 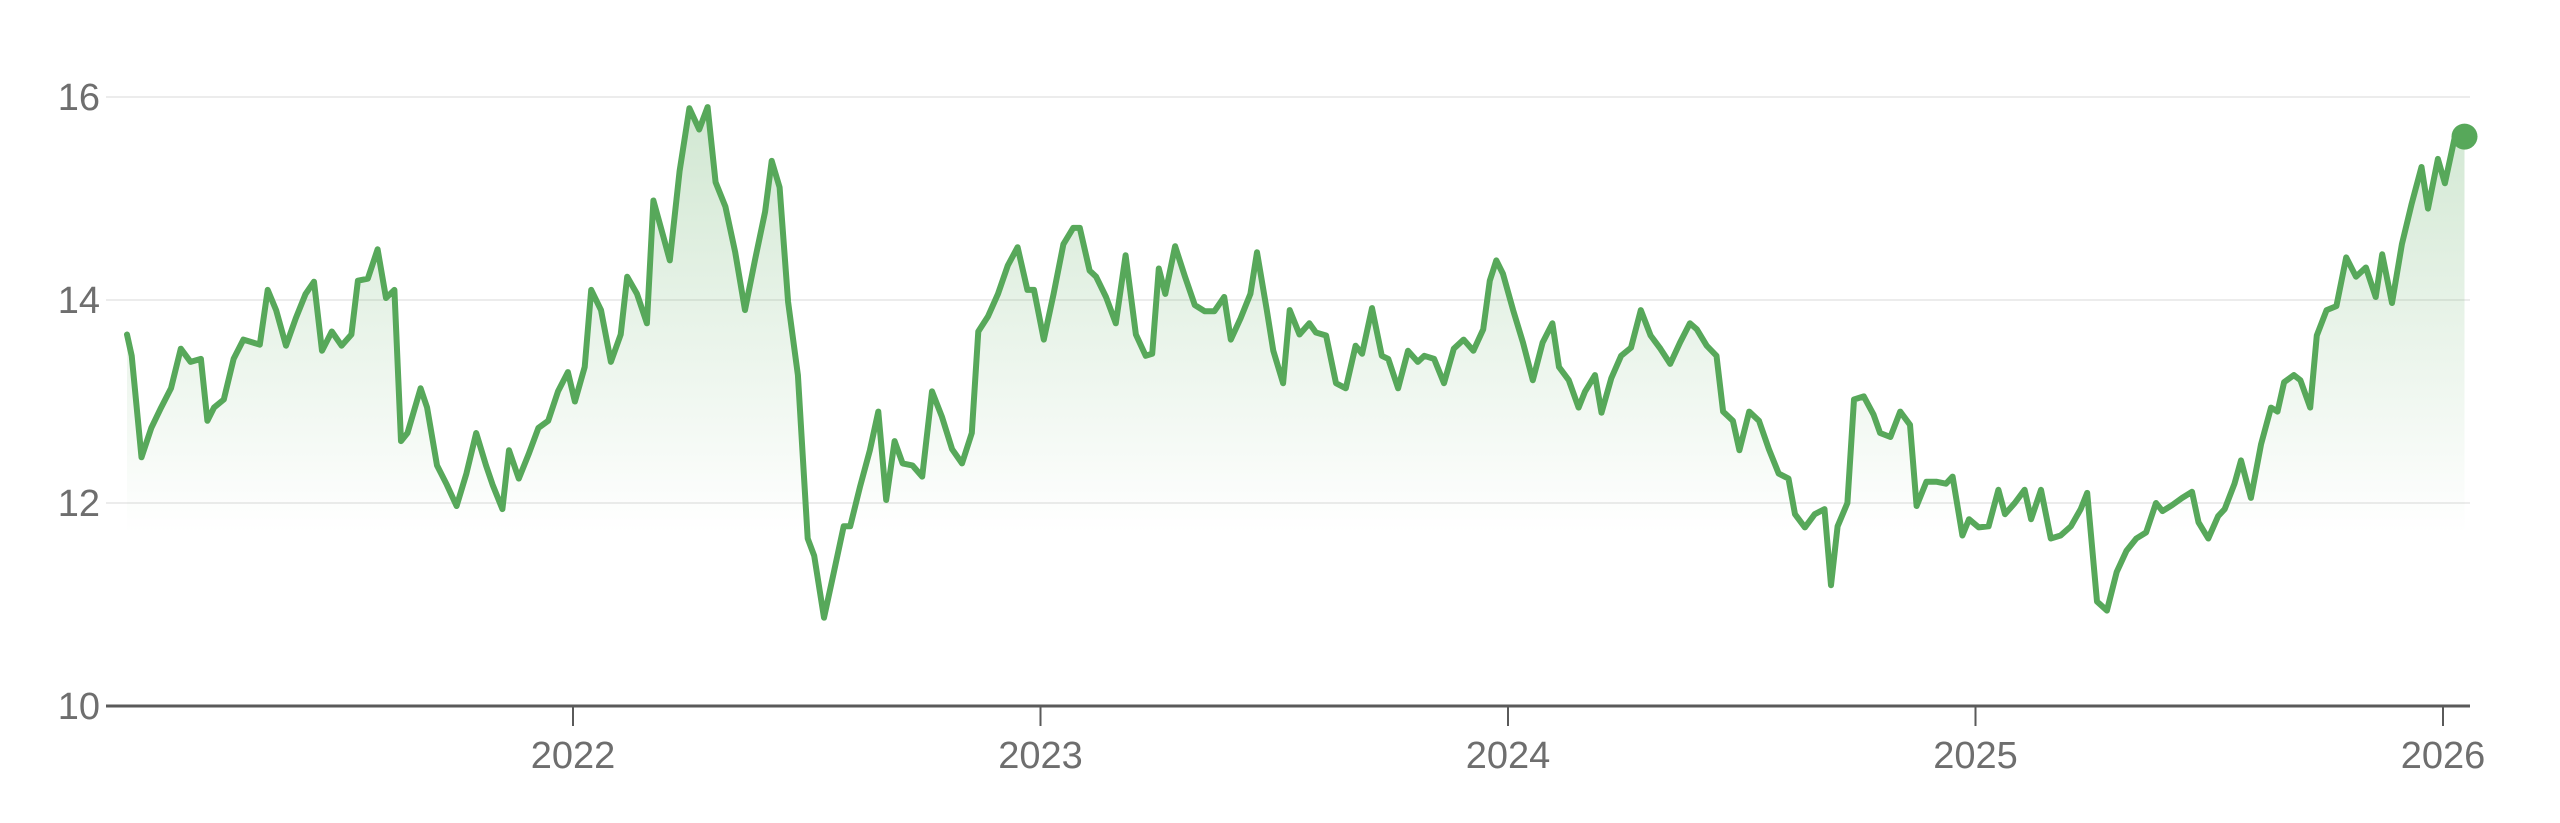 I want to click on x-tick-label: 2022, so click(x=573, y=756).